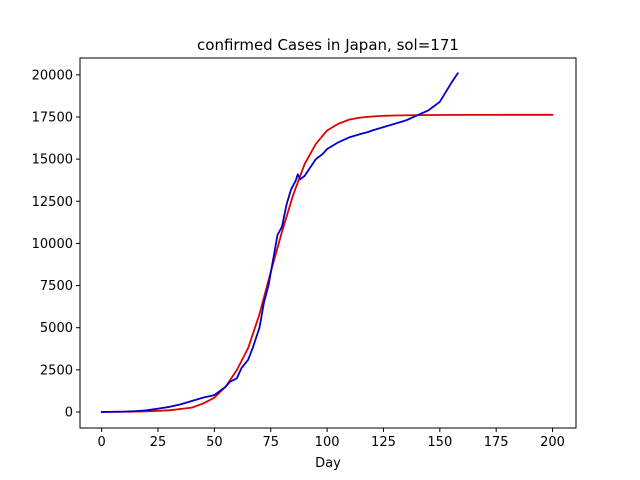 The height and width of the screenshot is (480, 640). Describe the element at coordinates (69, 412) in the screenshot. I see `y-tick-label: 0` at that location.